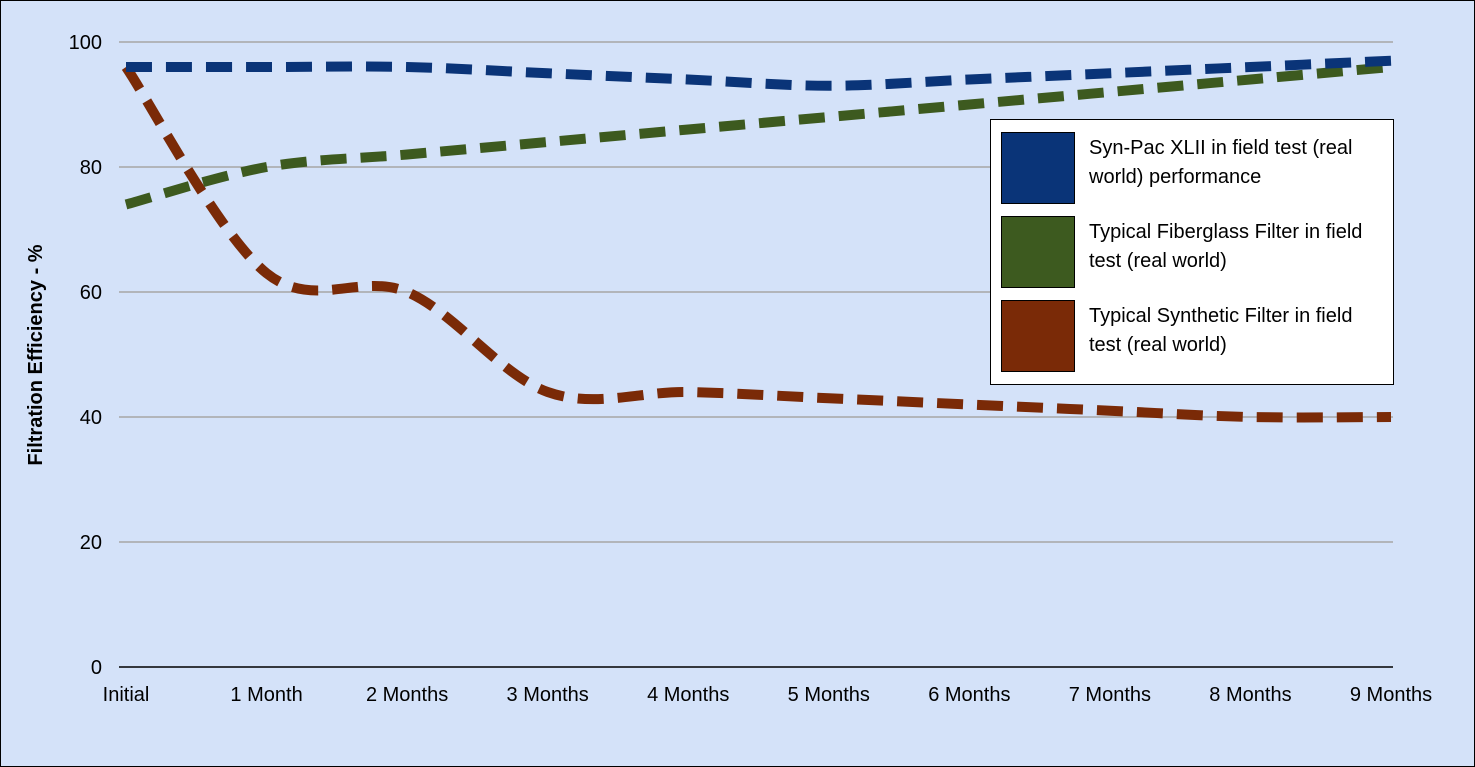 The width and height of the screenshot is (1475, 767). What do you see at coordinates (1250, 695) in the screenshot?
I see `x-tick-label-8: 8 Months` at bounding box center [1250, 695].